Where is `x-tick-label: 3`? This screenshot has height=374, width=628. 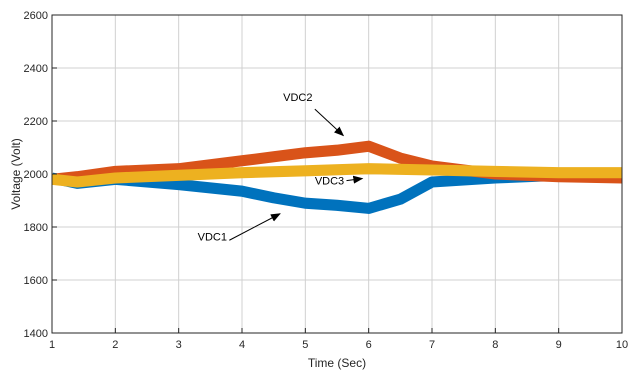 x-tick-label: 3 is located at coordinates (179, 345).